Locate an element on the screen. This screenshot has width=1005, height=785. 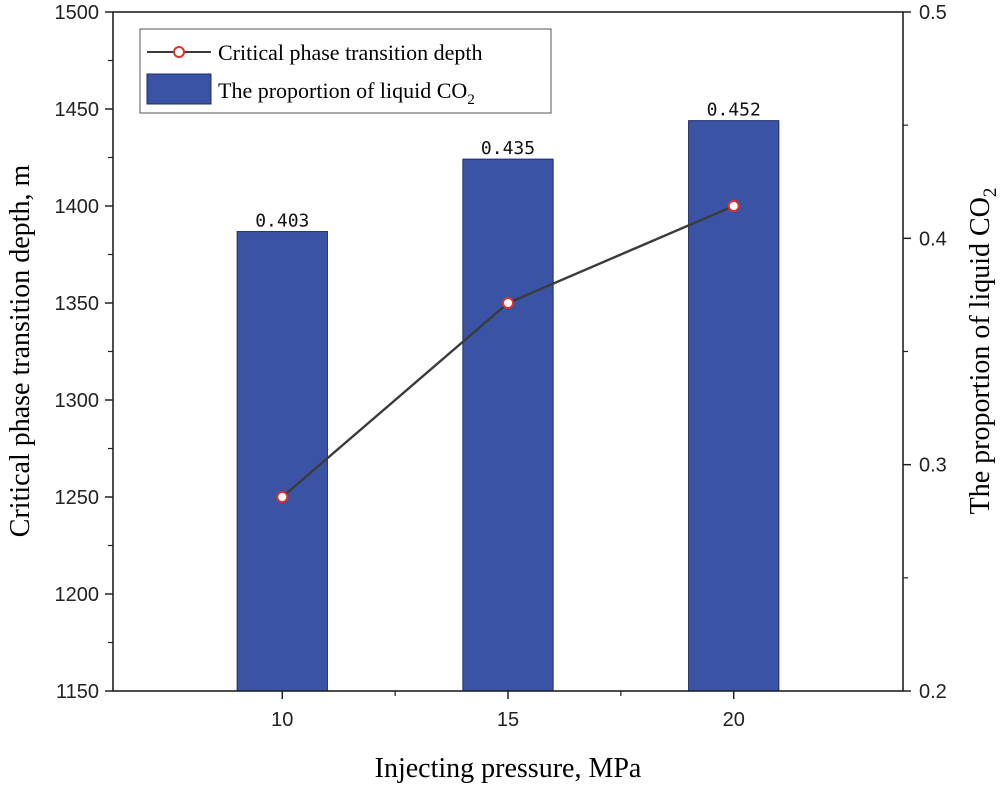
left-tick-label-1400: 1400 is located at coordinates (77, 207).